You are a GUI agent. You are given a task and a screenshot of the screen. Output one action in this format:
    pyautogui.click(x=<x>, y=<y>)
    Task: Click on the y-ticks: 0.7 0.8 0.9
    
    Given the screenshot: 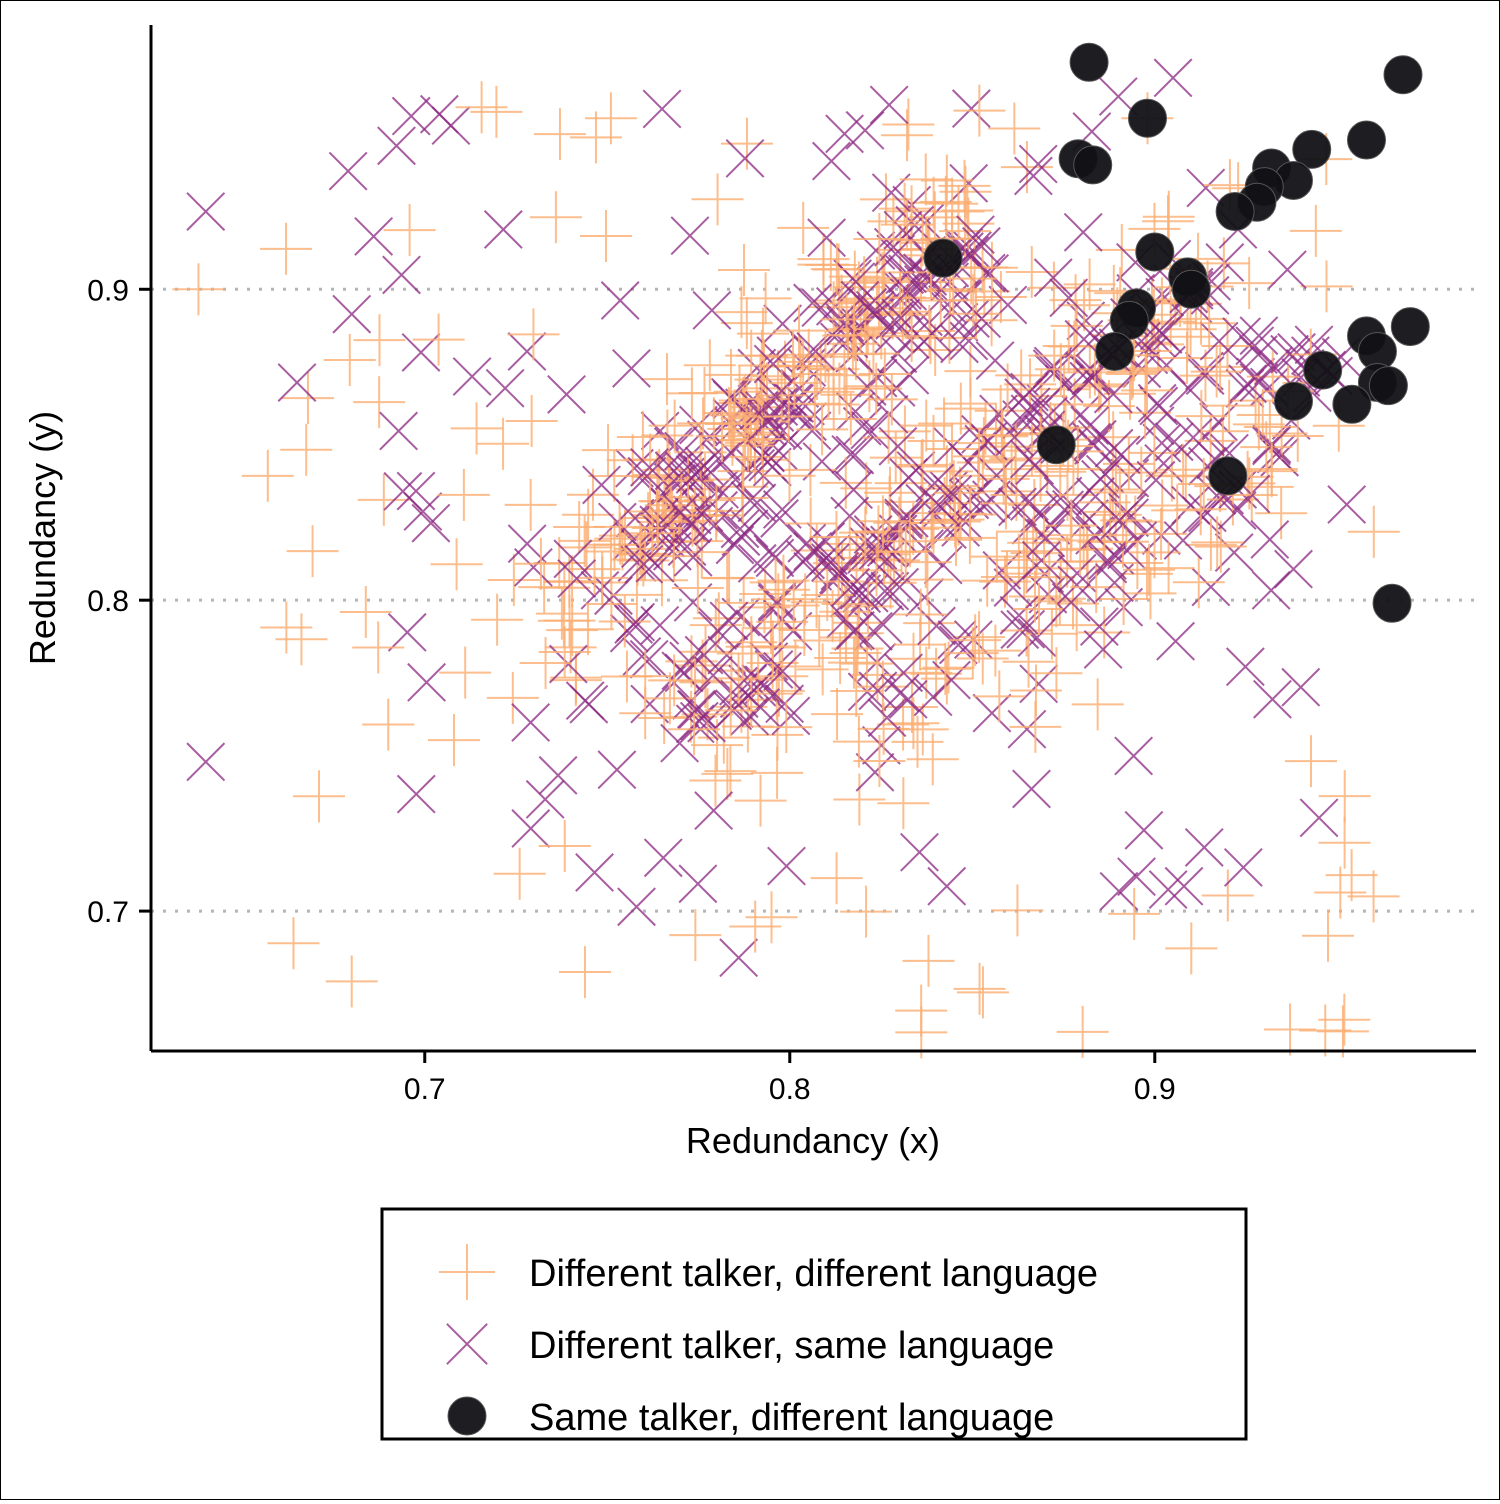 What is the action you would take?
    pyautogui.click(x=119, y=601)
    